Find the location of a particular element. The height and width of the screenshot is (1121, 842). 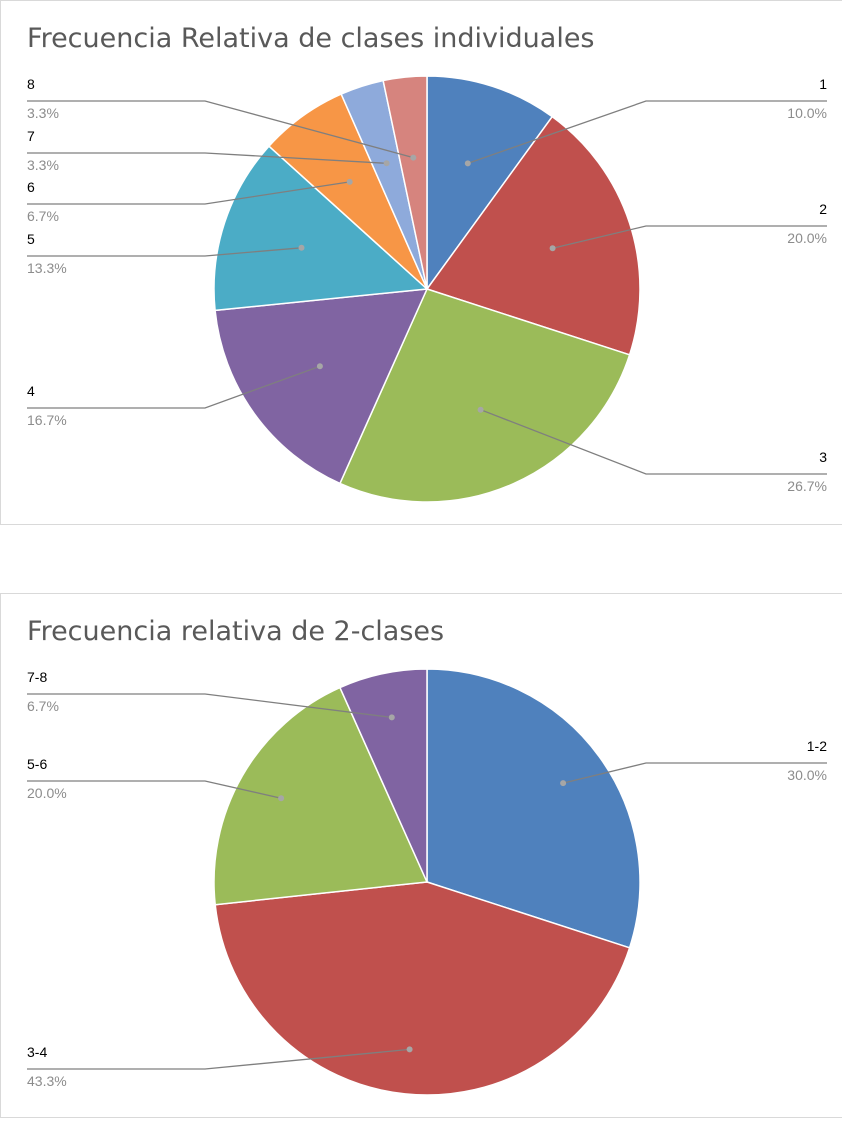

percent-label-7-8: 6.7% is located at coordinates (43, 706).